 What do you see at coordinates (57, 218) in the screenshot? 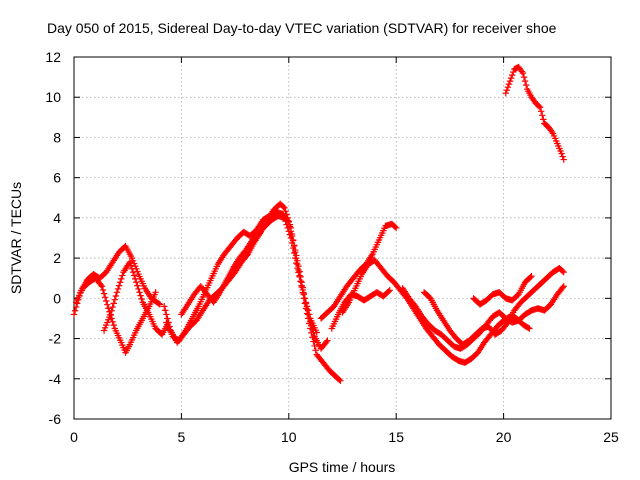
I see `y-tick-label: 4` at bounding box center [57, 218].